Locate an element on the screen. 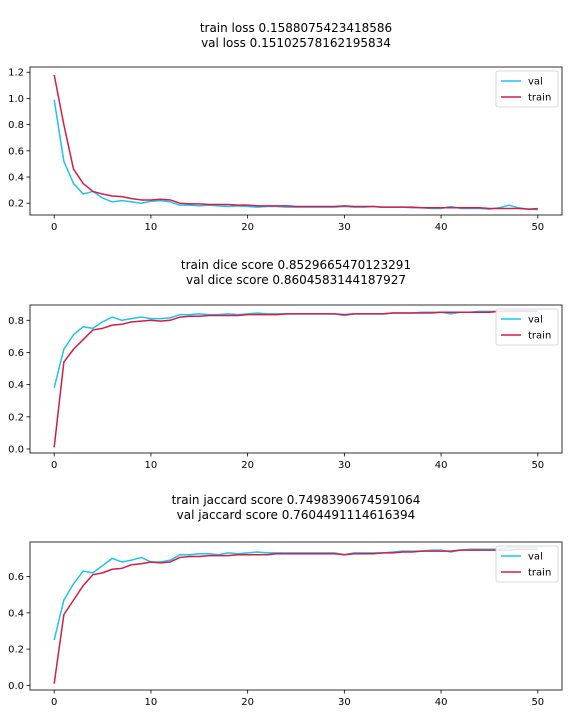 The image size is (568, 712). chart-title-line: train loss 0.1588075423418586 is located at coordinates (296, 28).